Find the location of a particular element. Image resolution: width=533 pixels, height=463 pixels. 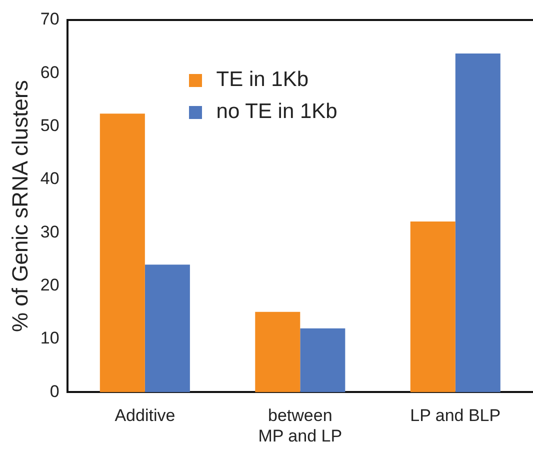

y-tick-label: 60 is located at coordinates (50, 72).